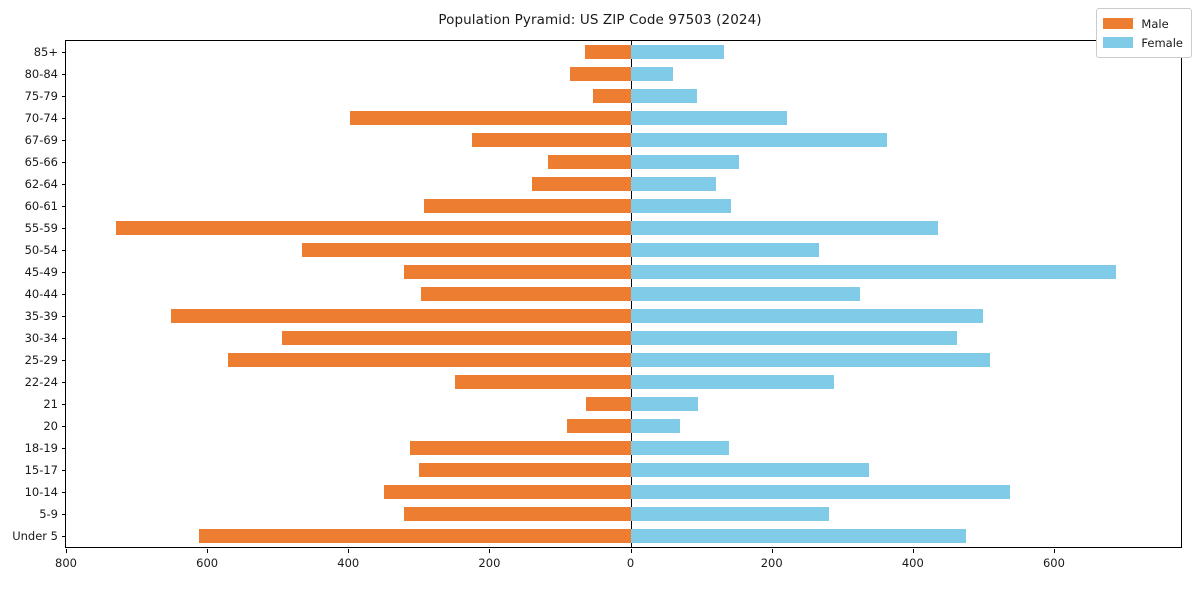 The image size is (1200, 600). Describe the element at coordinates (50, 426) in the screenshot. I see `y-axis-label: 20` at that location.